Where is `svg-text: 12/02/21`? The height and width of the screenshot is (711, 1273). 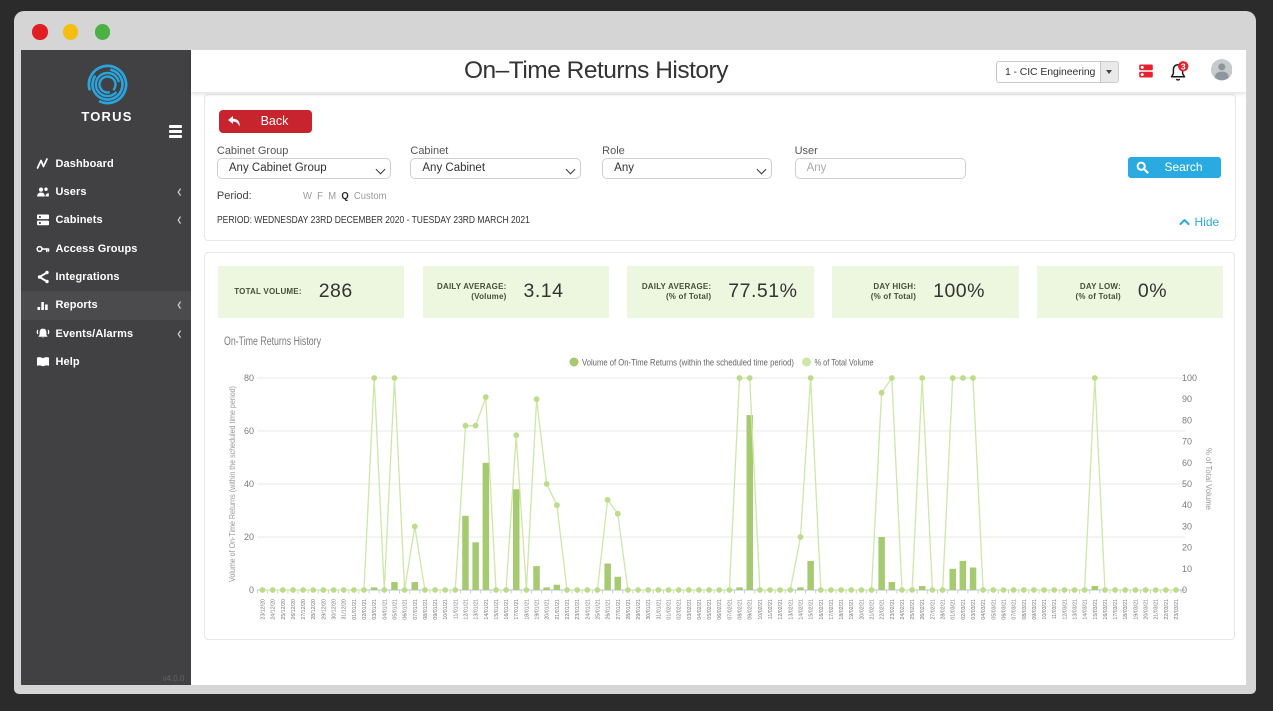
svg-text: 12/02/21 is located at coordinates (782, 609).